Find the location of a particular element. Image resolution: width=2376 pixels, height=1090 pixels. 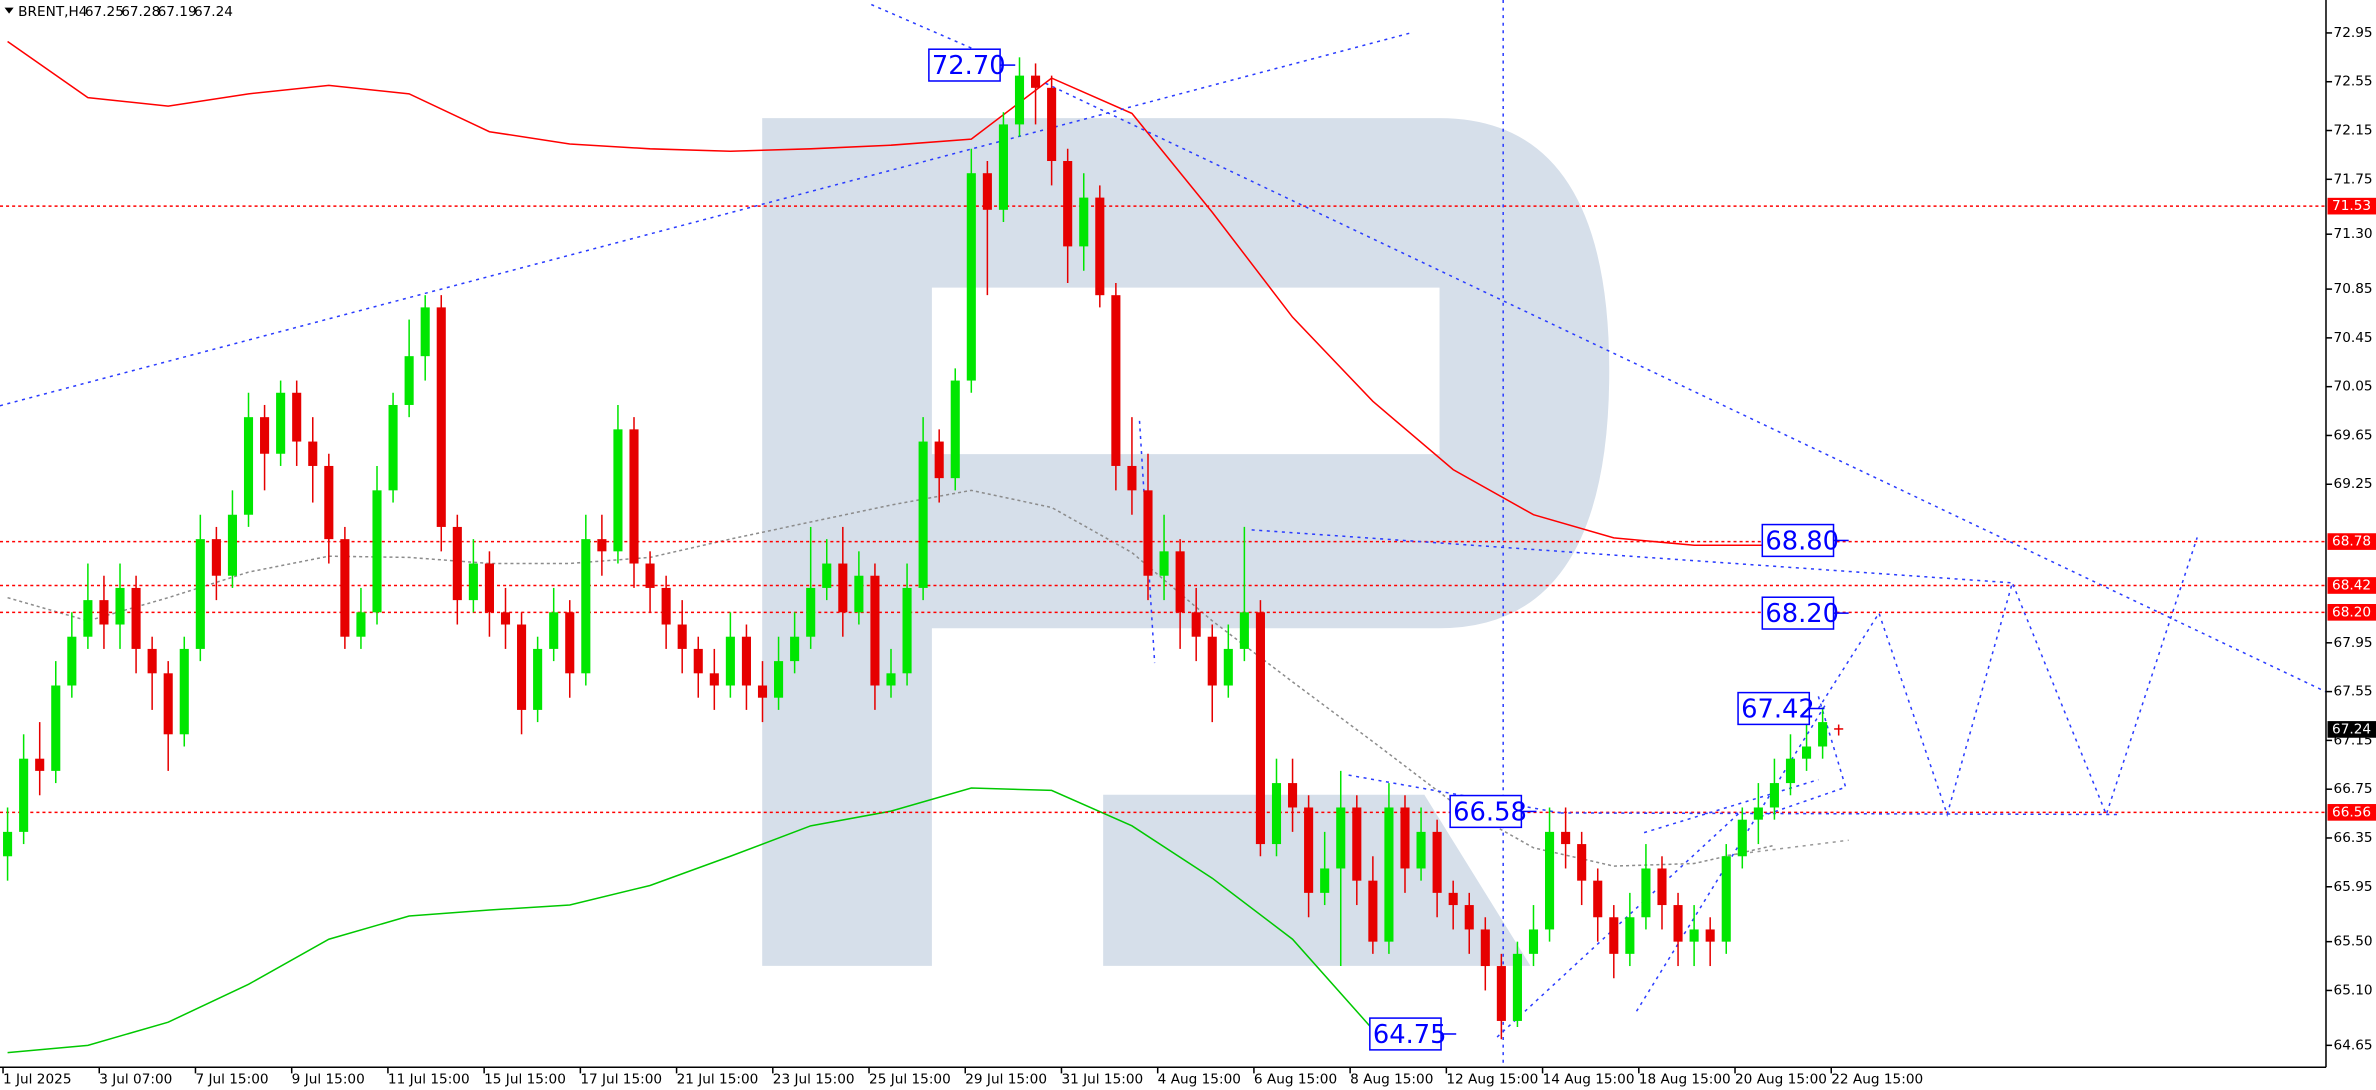

annotation-label: 64.75 is located at coordinates (1410, 1035).